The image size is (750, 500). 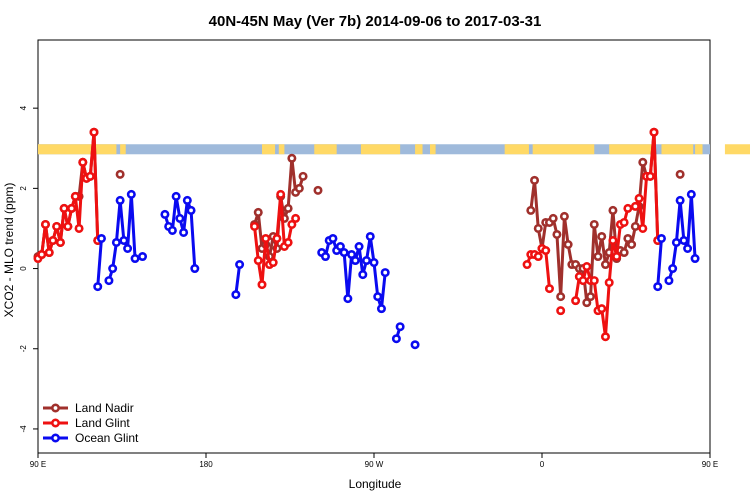 I want to click on legend-marker, so click(x=55, y=423).